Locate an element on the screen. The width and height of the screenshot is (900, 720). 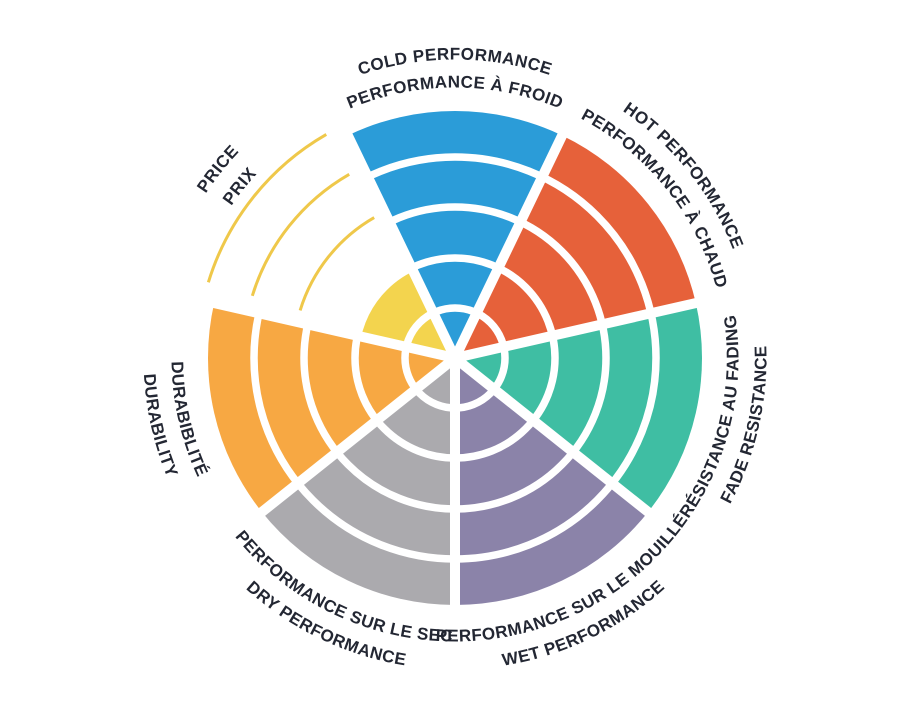
hub-dot is located at coordinates (455, 358).